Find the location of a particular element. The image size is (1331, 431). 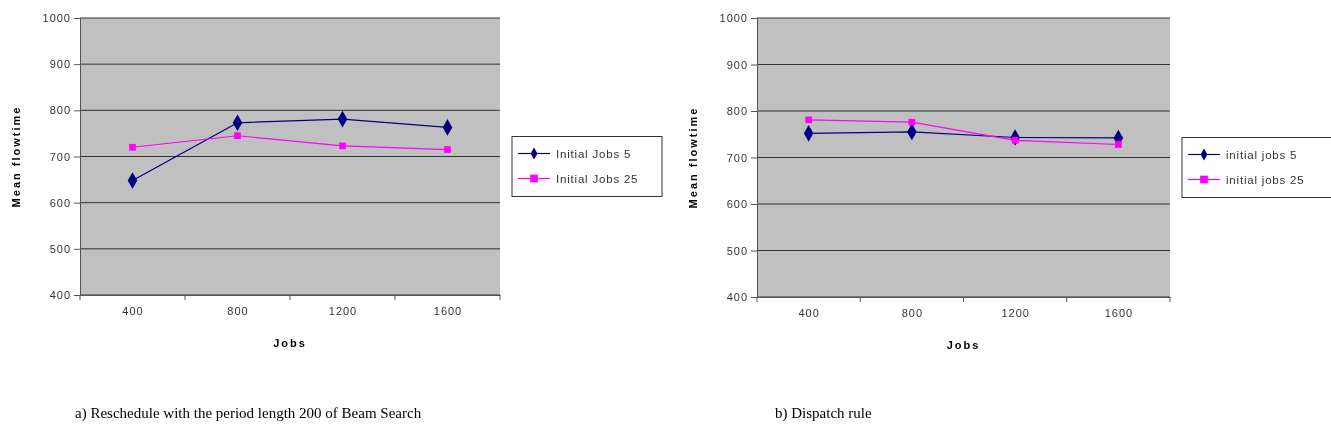

legend-label: Initial Jobs 5 is located at coordinates (594, 153).